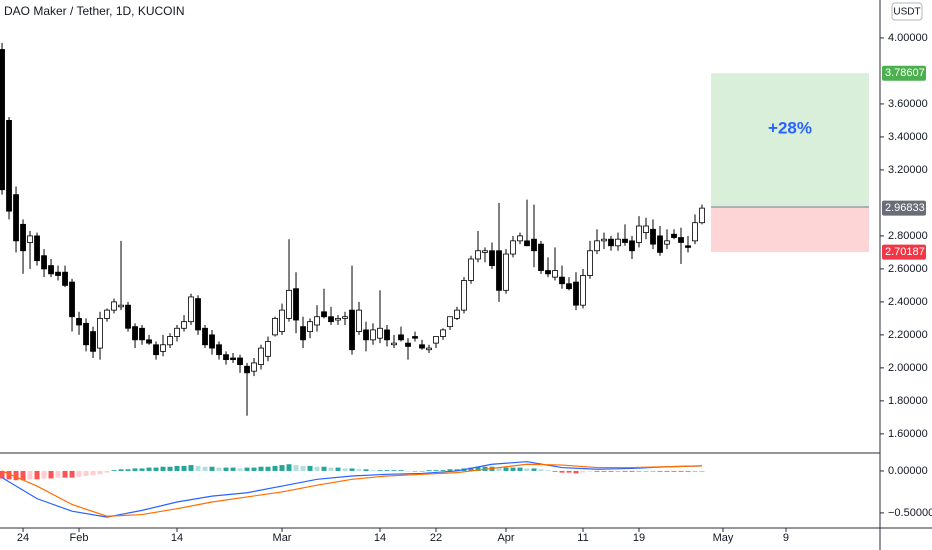 The image size is (932, 550). Describe the element at coordinates (908, 434) in the screenshot. I see `y-tick-label: 1.60000` at that location.